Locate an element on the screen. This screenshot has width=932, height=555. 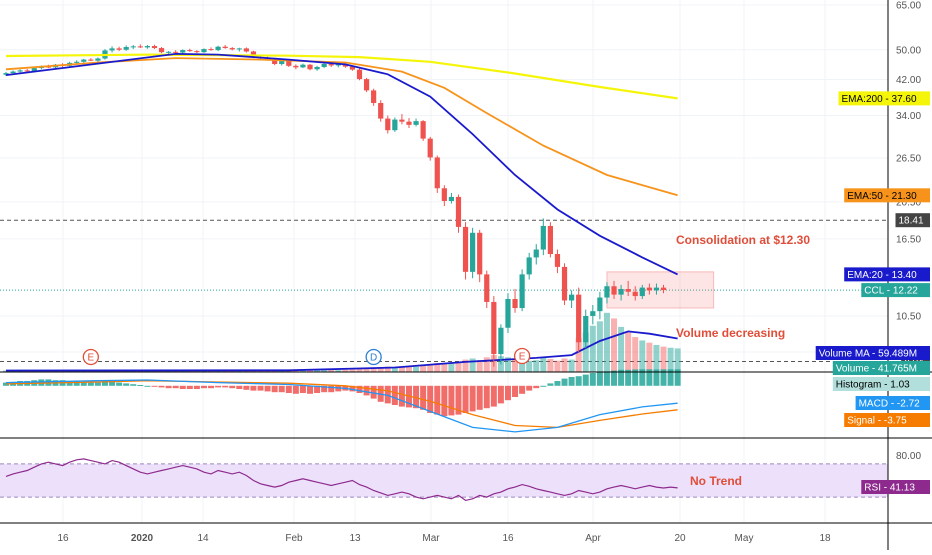
time-tick-label: 20 is located at coordinates (680, 538).